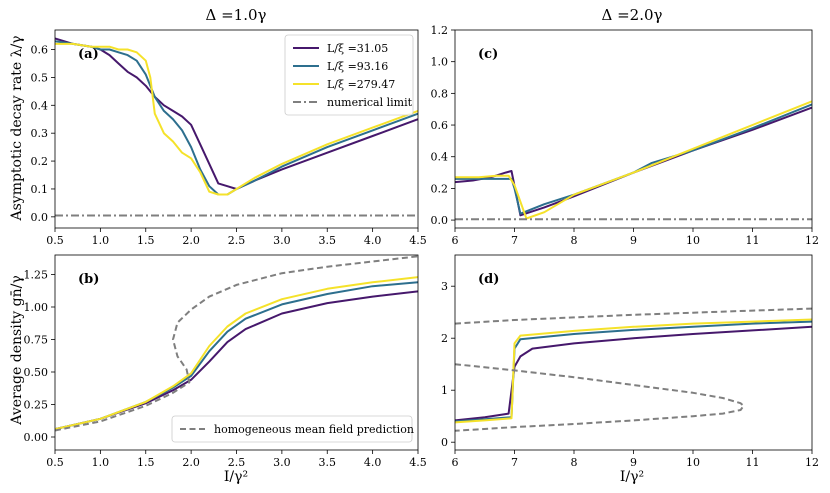 This screenshot has width=830, height=493. I want to click on y-tick-label: 1.00, so click(36, 307).